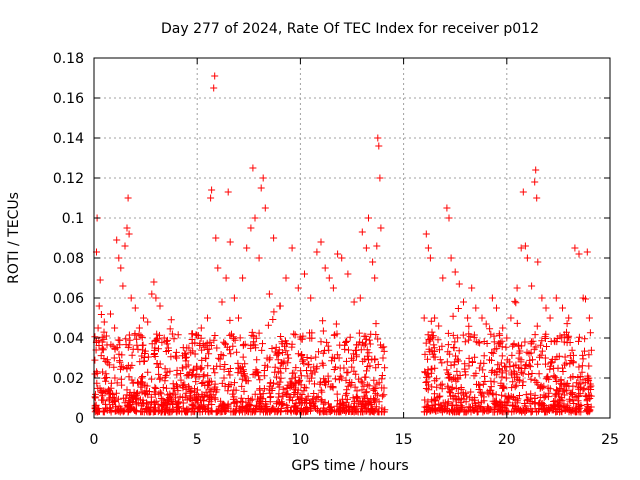 The image size is (640, 480). What do you see at coordinates (197, 440) in the screenshot?
I see `x-tick-label: 5` at bounding box center [197, 440].